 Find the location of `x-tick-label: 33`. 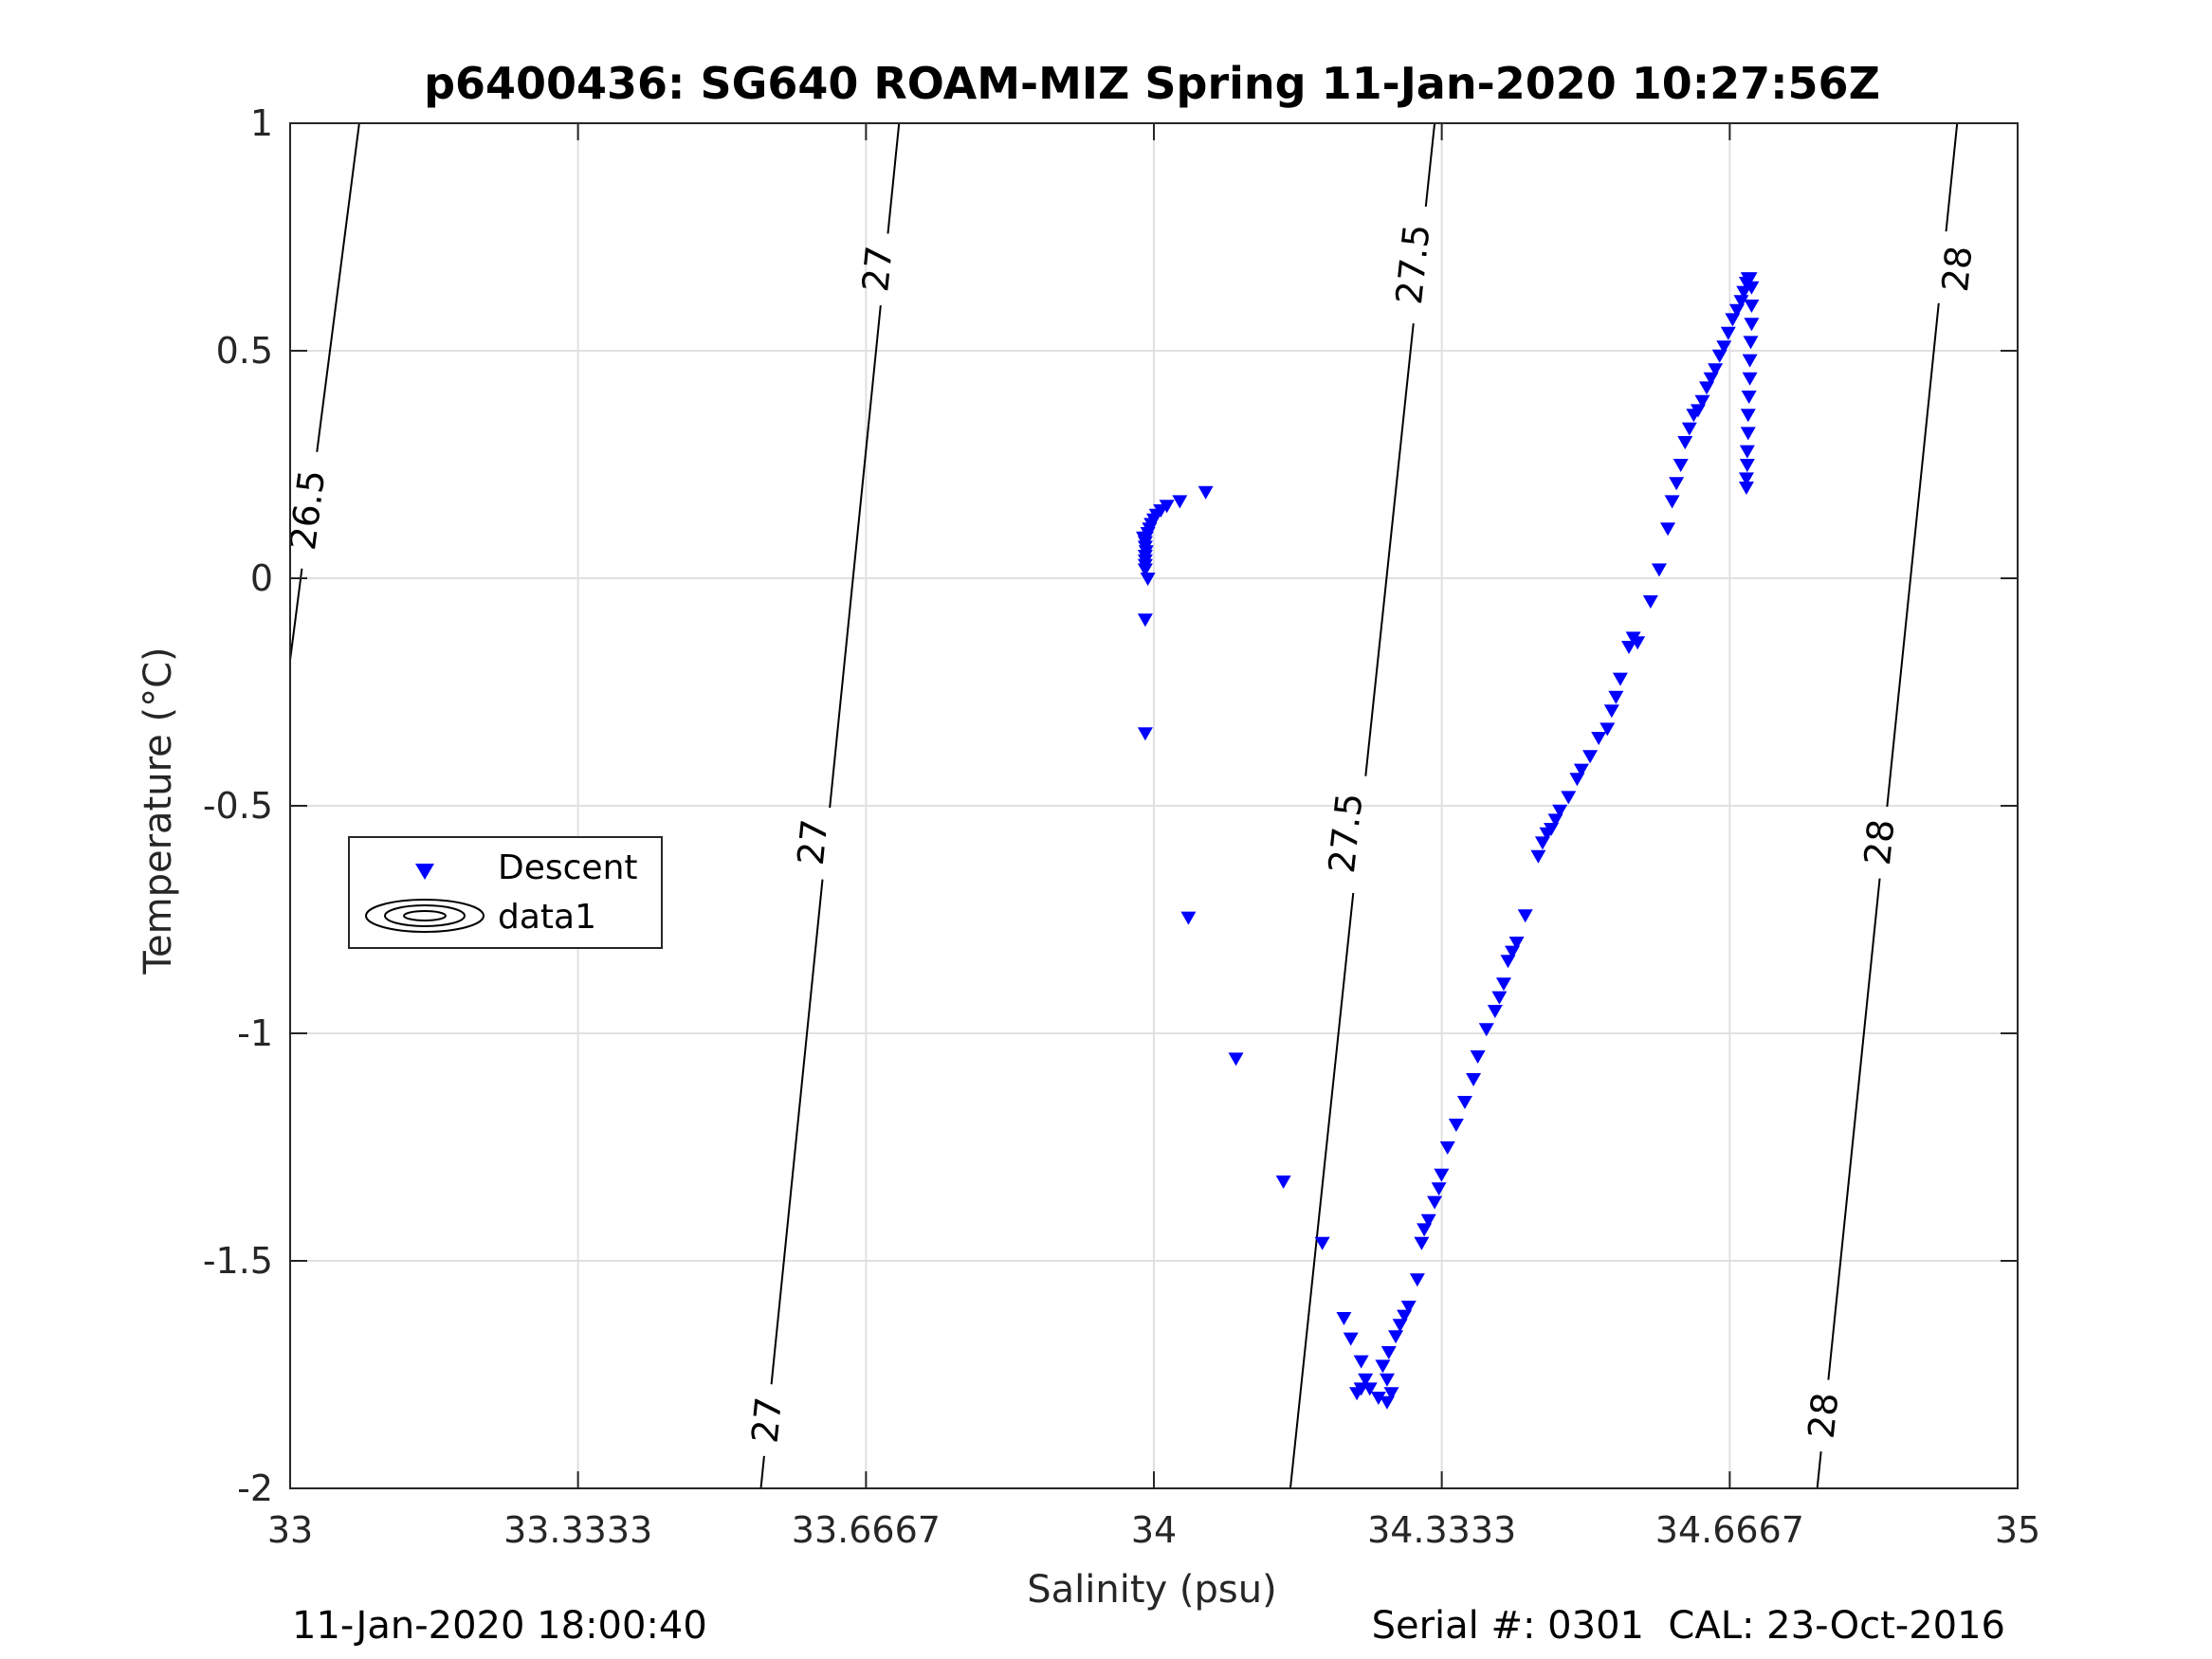

x-tick-label: 33 is located at coordinates (290, 1530).